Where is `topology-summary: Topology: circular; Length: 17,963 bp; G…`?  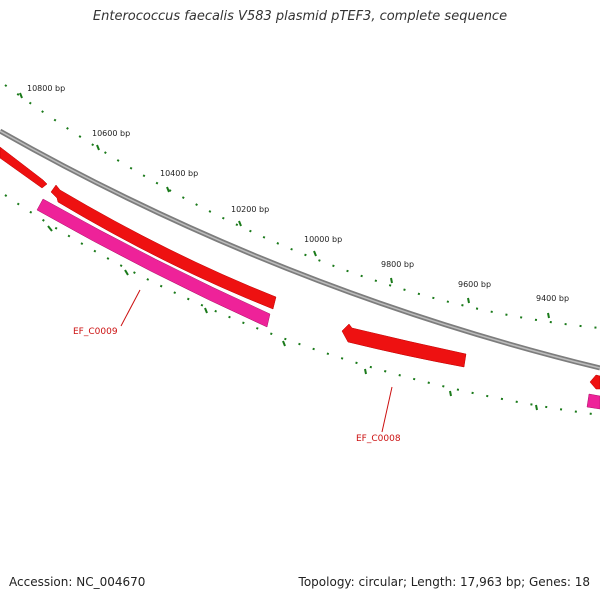
topology-summary: Topology: circular; Length: 17,963 bp; G… is located at coordinates (444, 582).